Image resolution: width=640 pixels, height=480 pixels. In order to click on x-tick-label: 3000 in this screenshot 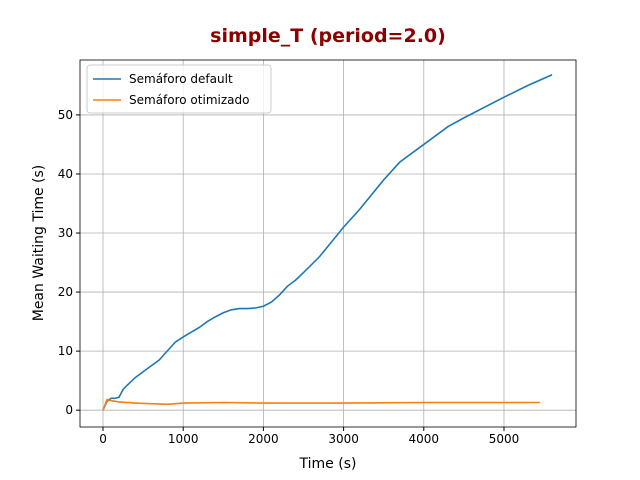, I will do `click(343, 439)`.